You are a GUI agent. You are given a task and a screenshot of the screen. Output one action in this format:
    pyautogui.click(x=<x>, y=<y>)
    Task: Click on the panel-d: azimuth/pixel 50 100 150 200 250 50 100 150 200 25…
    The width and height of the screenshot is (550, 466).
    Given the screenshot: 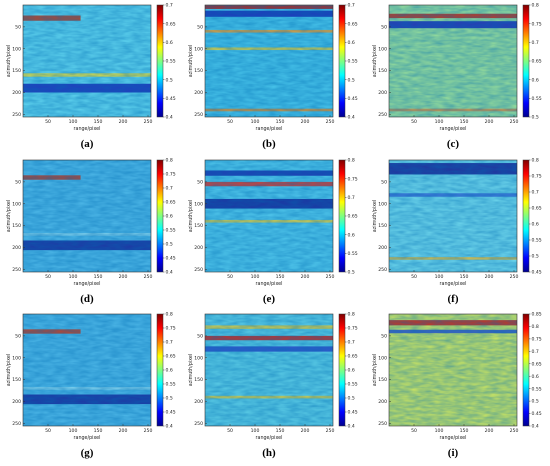 What is the action you would take?
    pyautogui.click(x=91, y=231)
    